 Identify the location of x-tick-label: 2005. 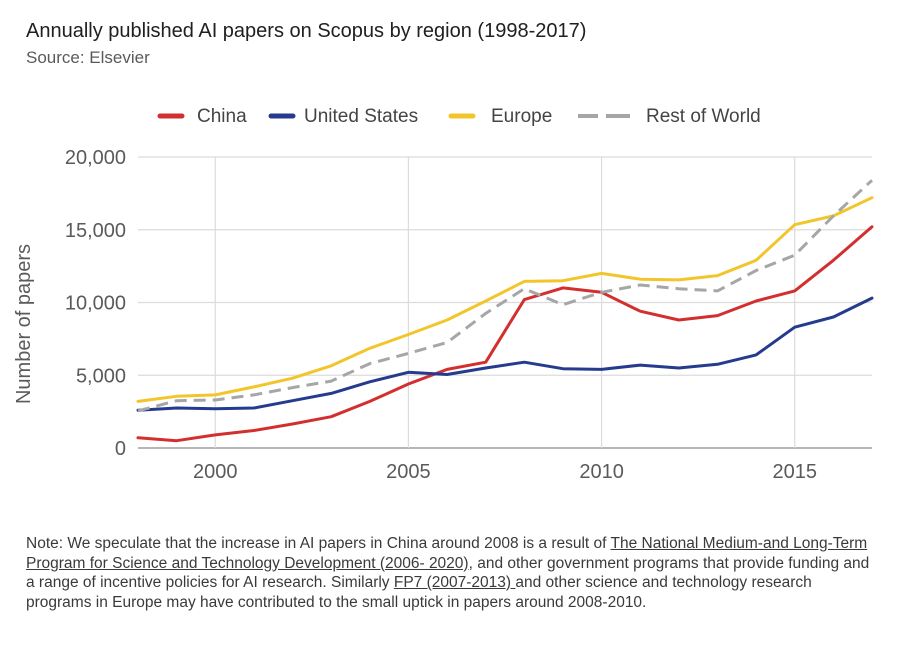
(408, 472).